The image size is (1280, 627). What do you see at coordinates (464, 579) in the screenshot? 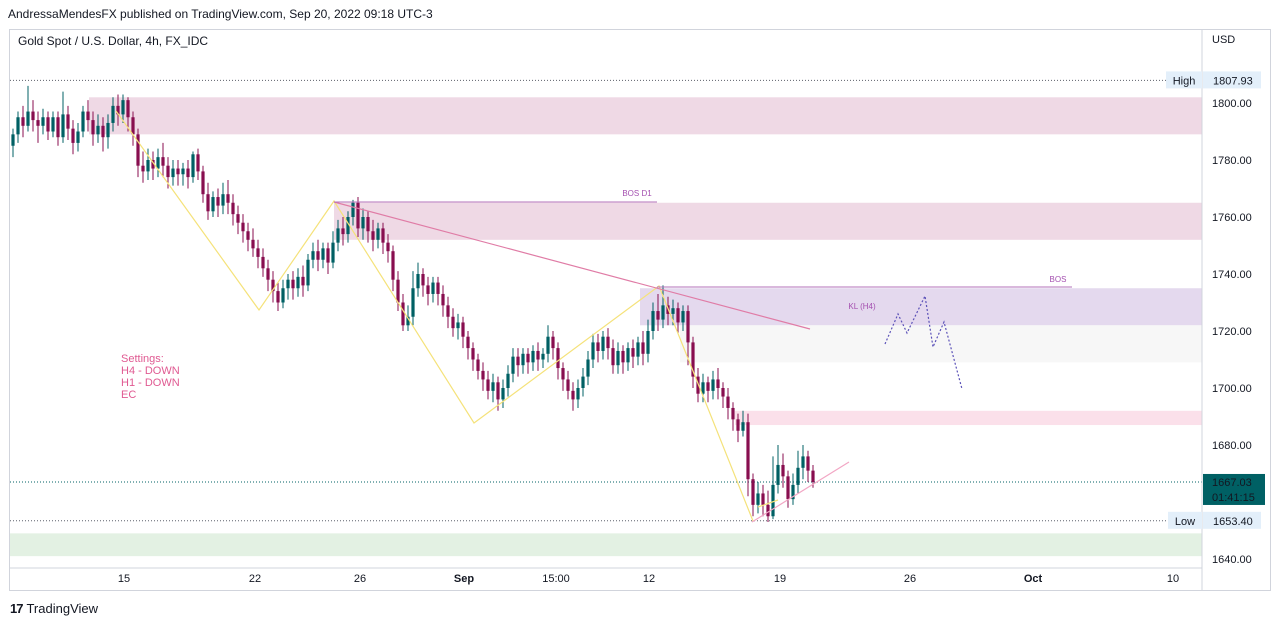
I see `x-tick-label: Sep` at bounding box center [464, 579].